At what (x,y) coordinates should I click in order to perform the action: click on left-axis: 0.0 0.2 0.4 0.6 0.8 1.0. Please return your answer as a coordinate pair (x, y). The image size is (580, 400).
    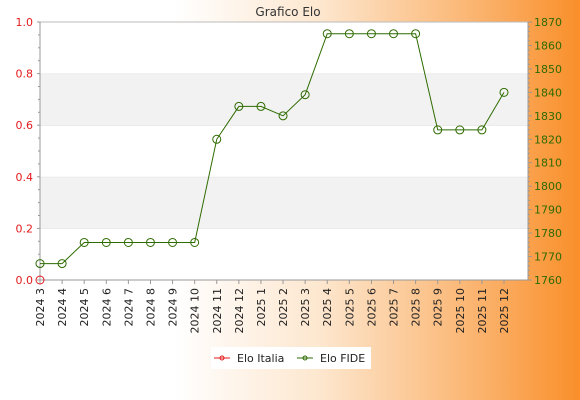
    Looking at the image, I should click on (28, 151).